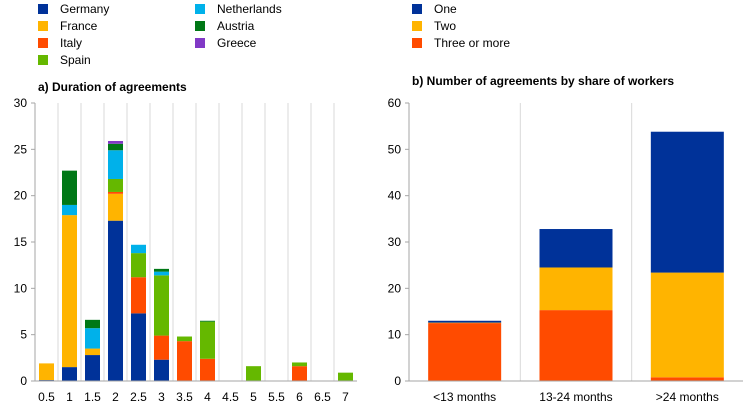 The width and height of the screenshot is (744, 408). I want to click on legend-swatch-spain, so click(43, 60).